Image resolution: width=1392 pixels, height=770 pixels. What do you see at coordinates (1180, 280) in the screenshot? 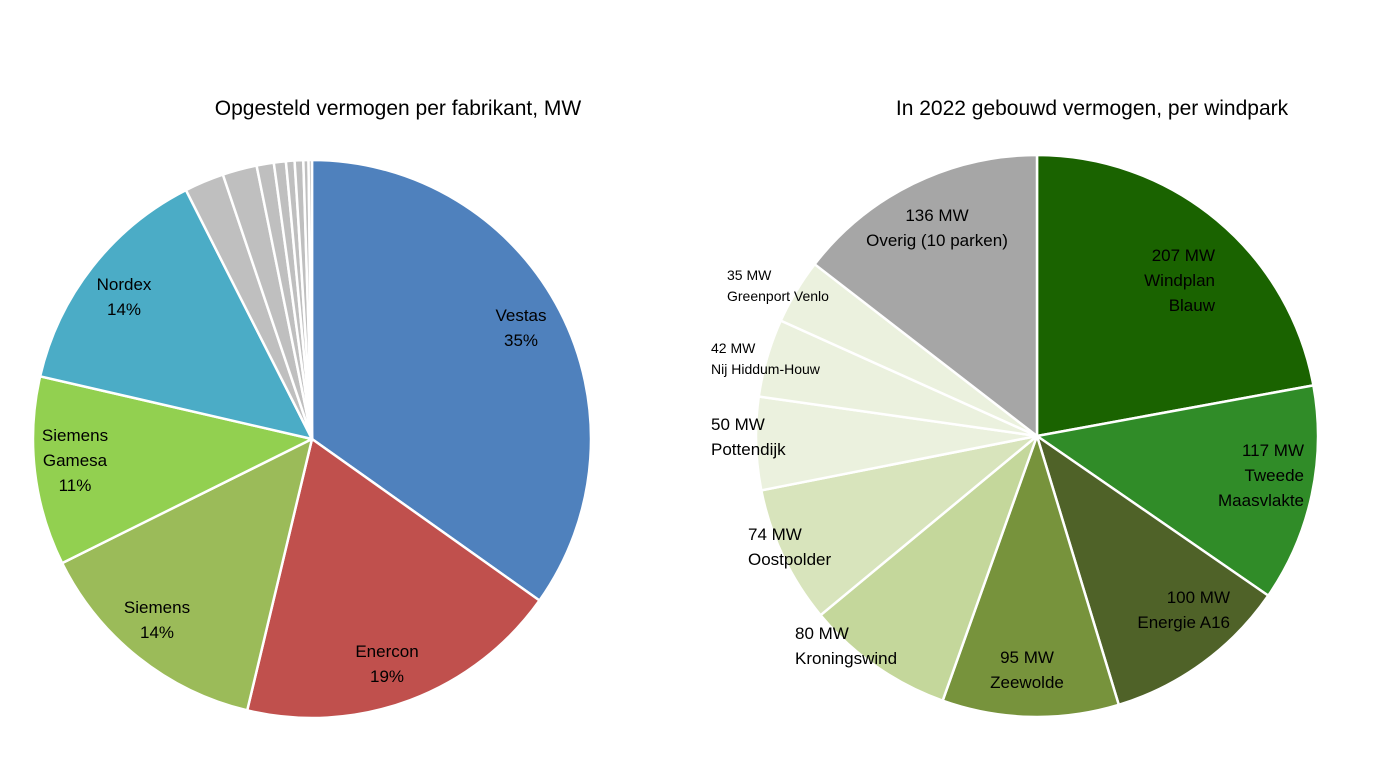
I see `pie-1-slice-0-label: 207 MW Windplan Blauw` at bounding box center [1180, 280].